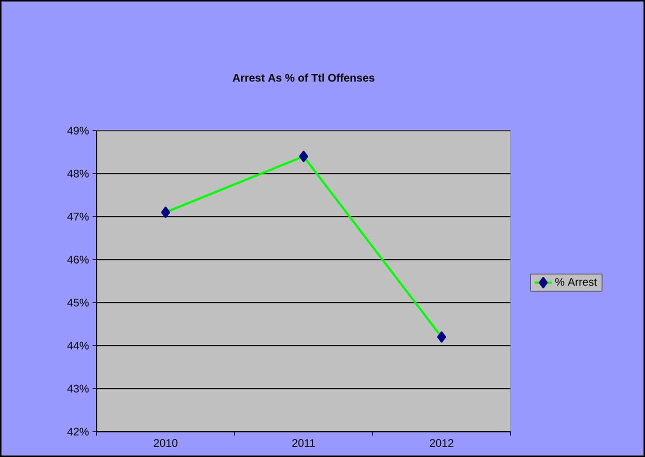  What do you see at coordinates (78, 260) in the screenshot?
I see `y-tick-label: 46%` at bounding box center [78, 260].